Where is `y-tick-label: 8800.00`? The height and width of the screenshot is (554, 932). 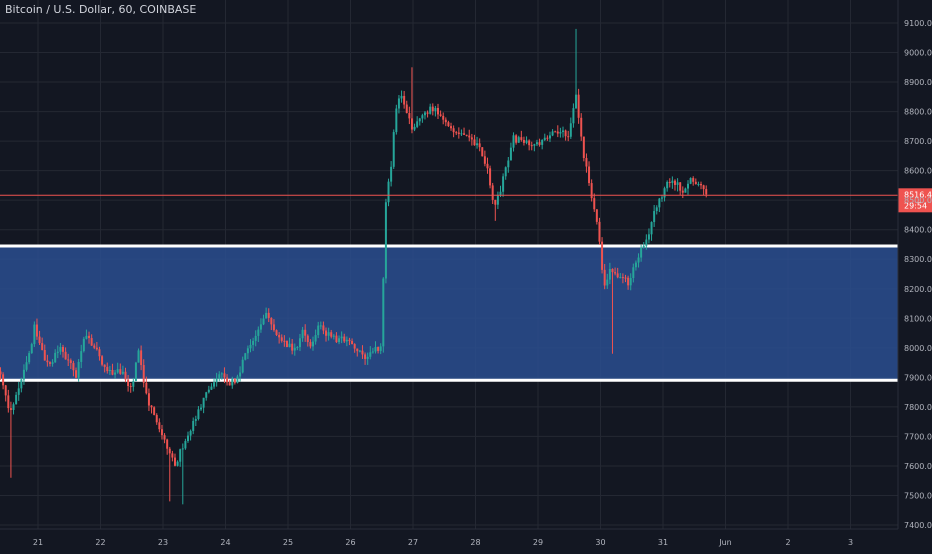
y-tick-label: 8800.00 is located at coordinates (918, 112).